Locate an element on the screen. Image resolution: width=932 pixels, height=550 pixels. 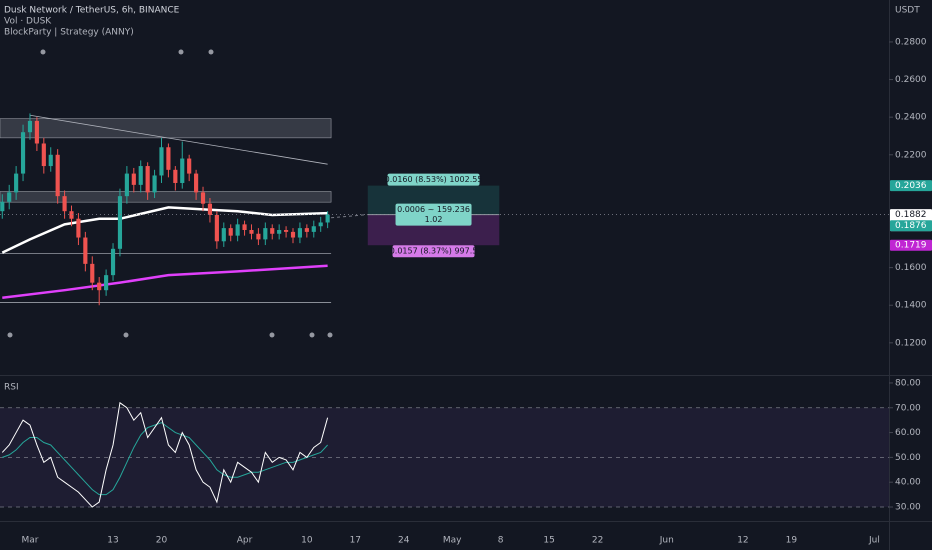
x-tick-label: Jun is located at coordinates (666, 541).